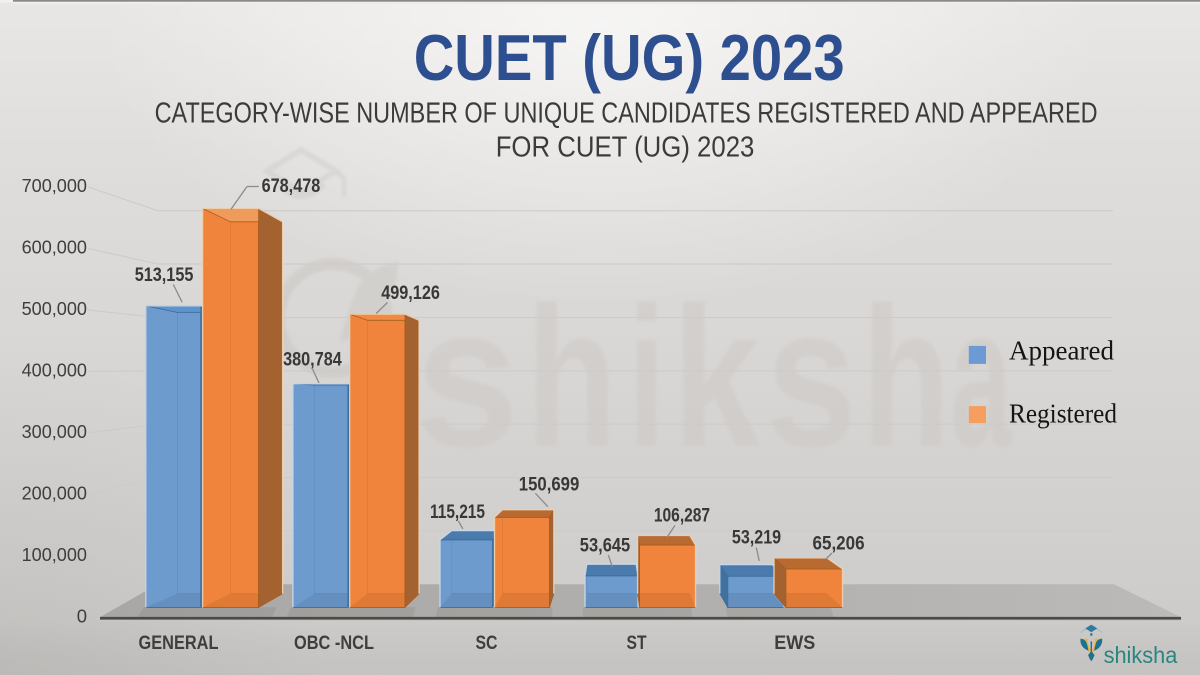  Describe the element at coordinates (1141, 655) in the screenshot. I see `svg-text: shiksha` at that location.